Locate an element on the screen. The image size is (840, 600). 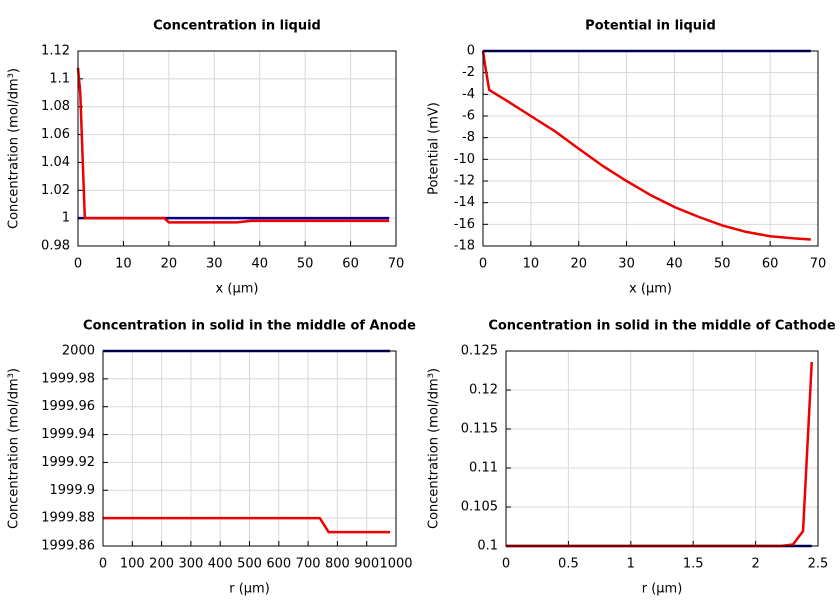
y-tick-label: 1.06 is located at coordinates (55, 134).